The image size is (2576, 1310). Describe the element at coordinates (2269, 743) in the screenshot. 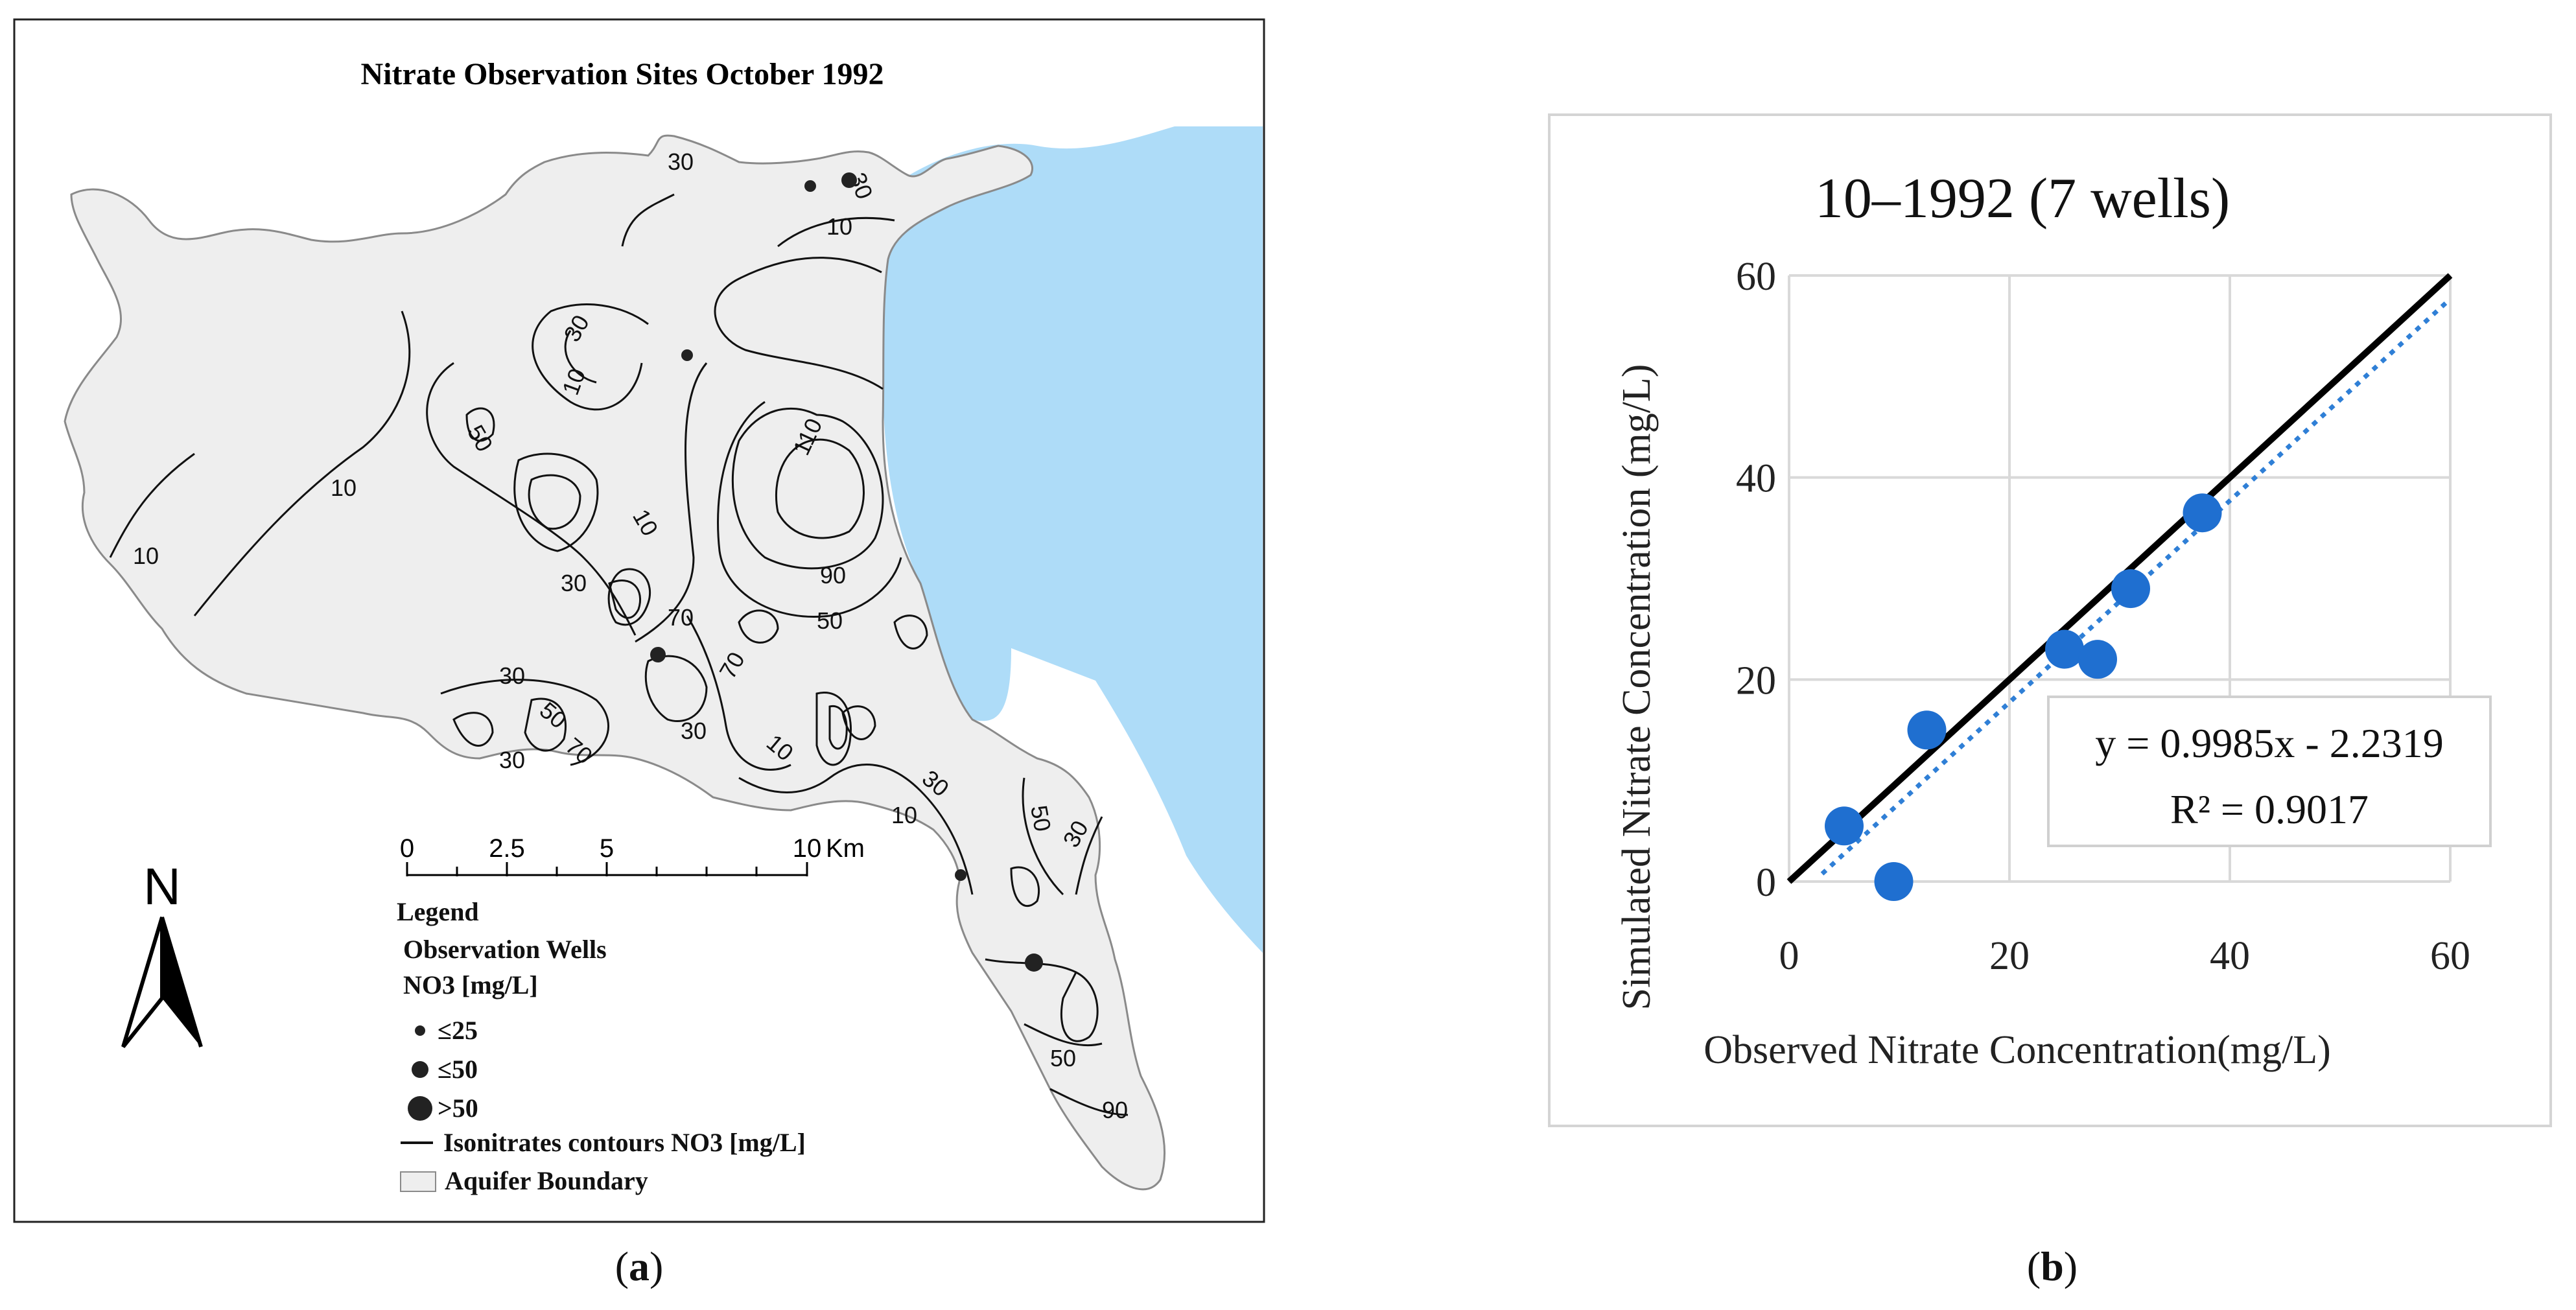

I see `trendline-equation: y = 0.9985x - 2.2319` at that location.